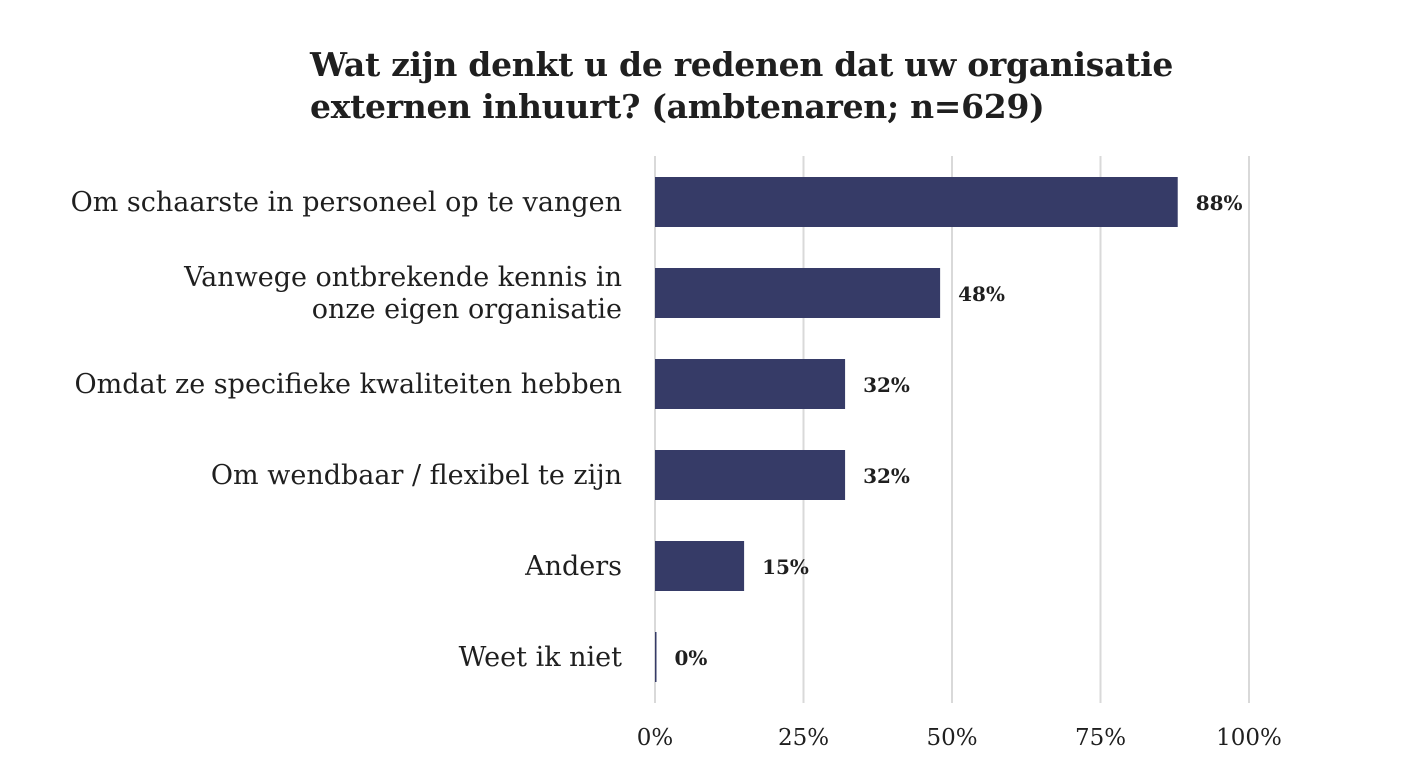  I want to click on category-label-line: Omdat ze specifieke kwaliteiten hebben, so click(348, 384).